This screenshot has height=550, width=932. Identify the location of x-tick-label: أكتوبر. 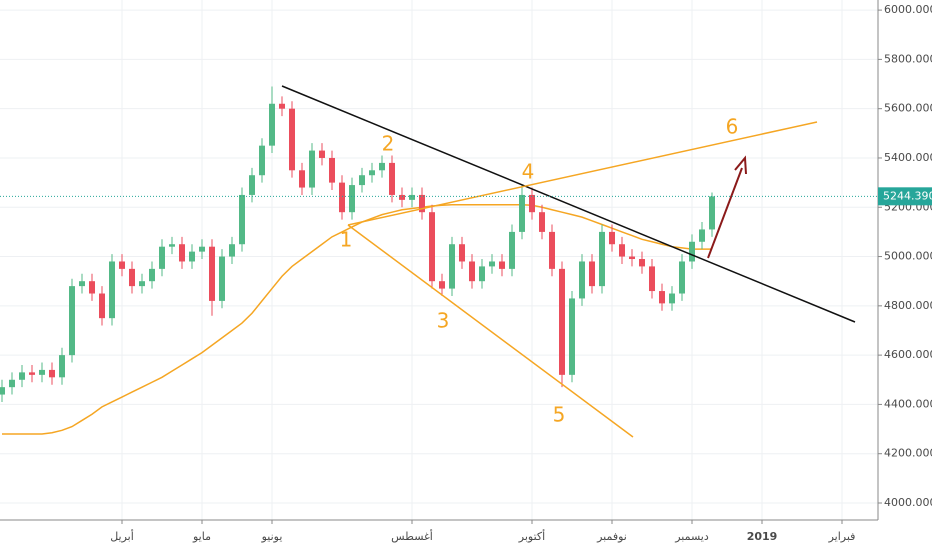
(531, 536).